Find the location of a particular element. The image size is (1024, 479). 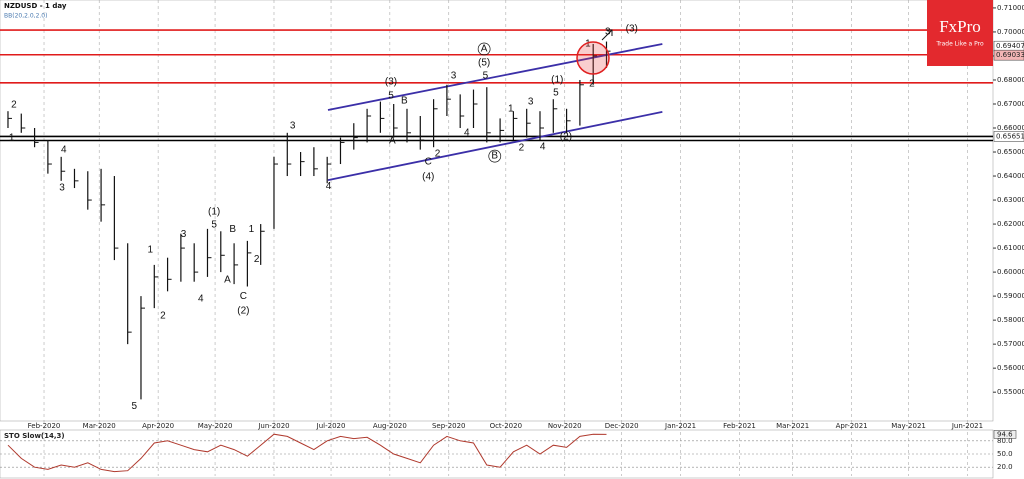

chart-title: NZDUSD - 1 day is located at coordinates (35, 6).